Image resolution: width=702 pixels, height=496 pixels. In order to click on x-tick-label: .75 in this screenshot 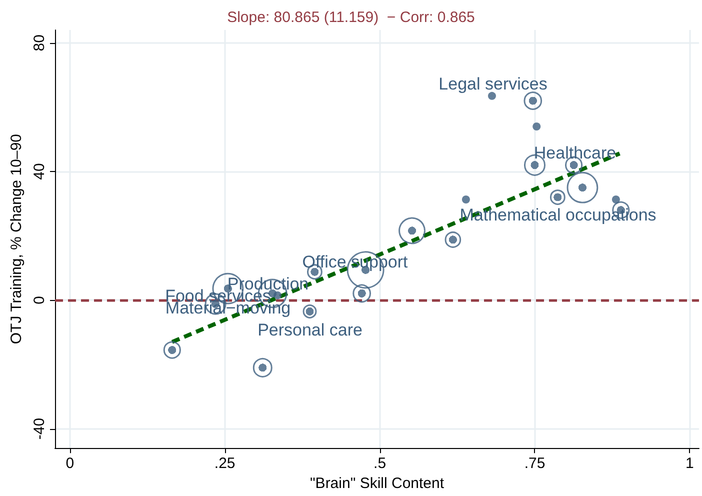, I will do `click(535, 463)`.